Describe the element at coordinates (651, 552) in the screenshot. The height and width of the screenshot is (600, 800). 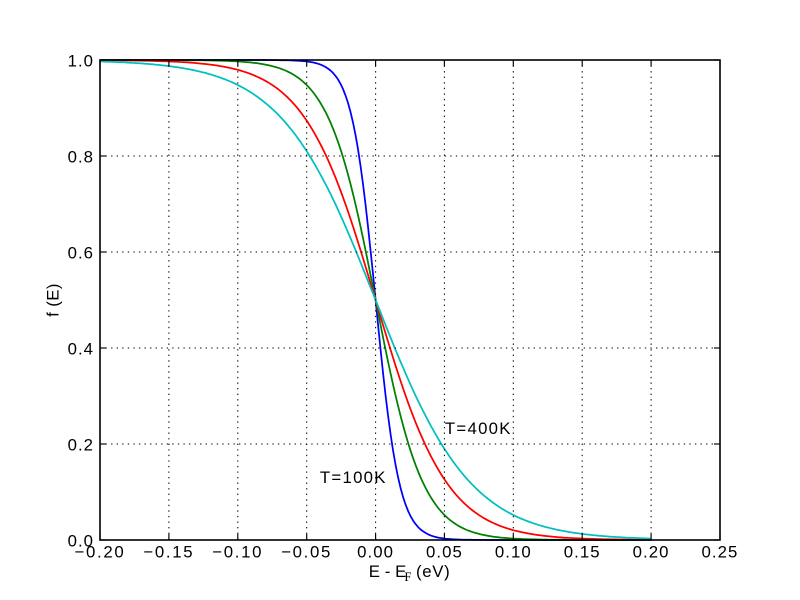
I see `svg-text: 0.20` at that location.